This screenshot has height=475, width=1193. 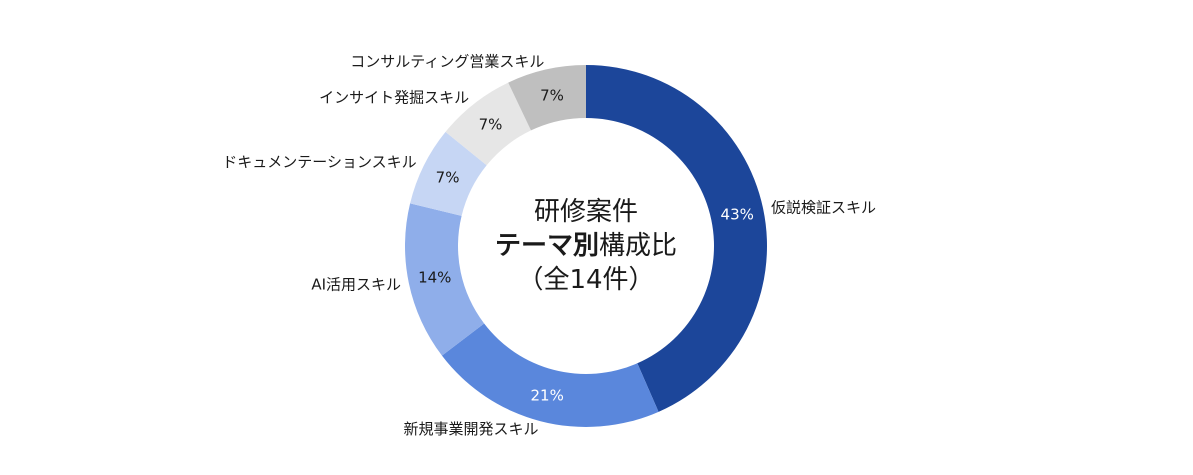 I want to click on category-label-6: コンサルティング営業スキル, so click(x=447, y=62).